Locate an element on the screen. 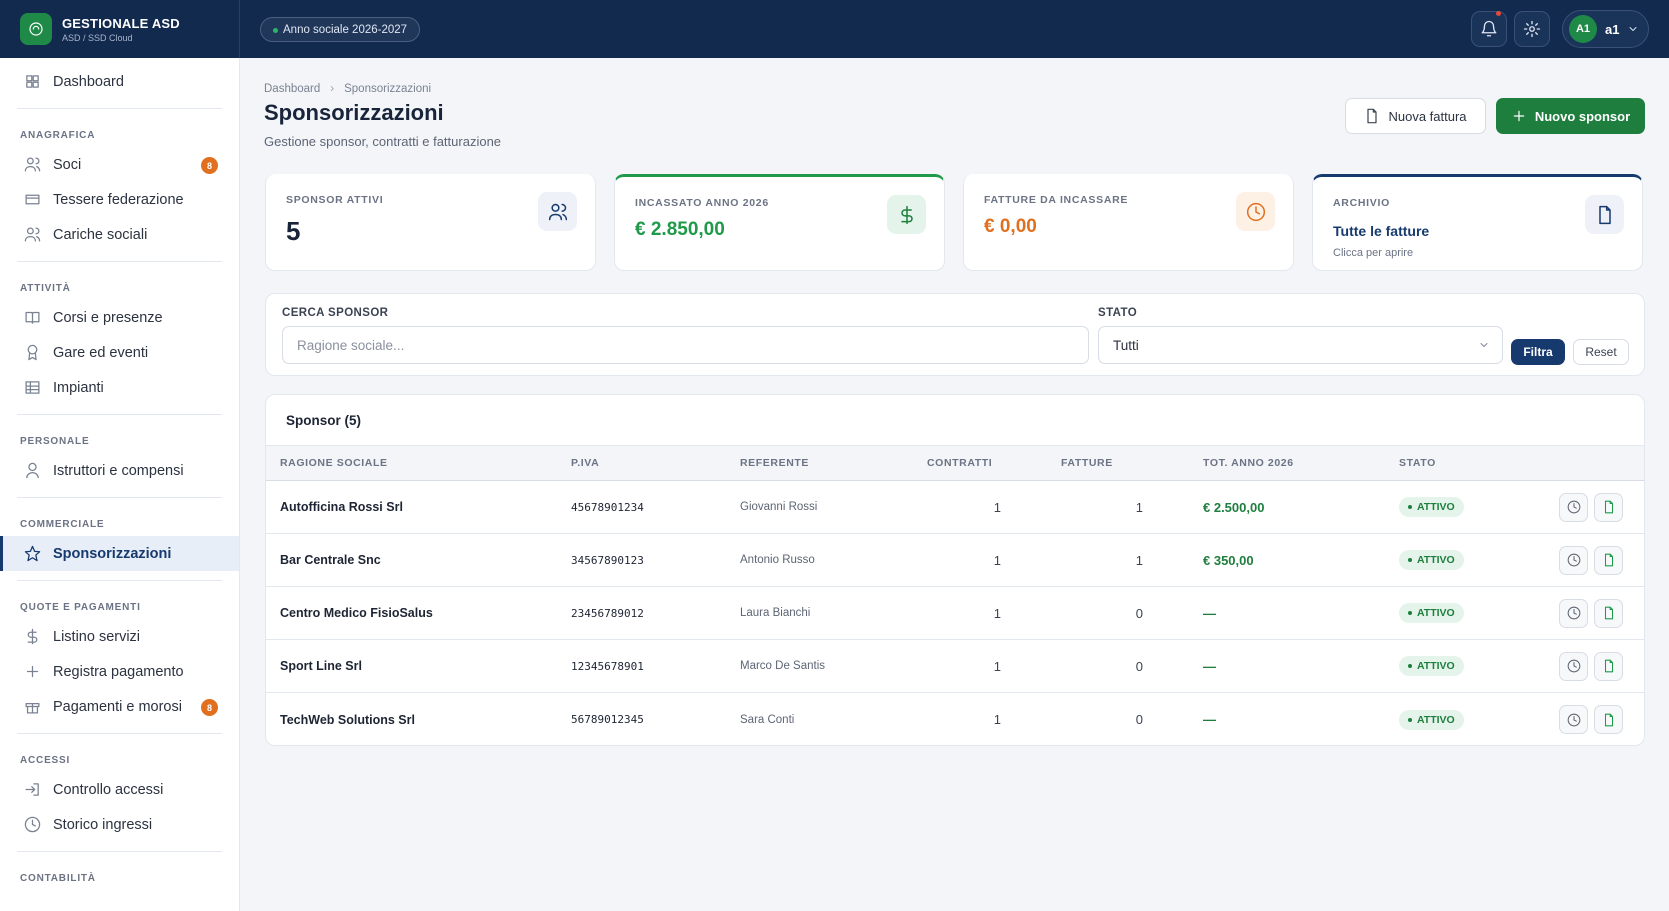 The height and width of the screenshot is (911, 1669). stat-card: FATTURE DA INCASSARE € 0,00 is located at coordinates (1128, 222).